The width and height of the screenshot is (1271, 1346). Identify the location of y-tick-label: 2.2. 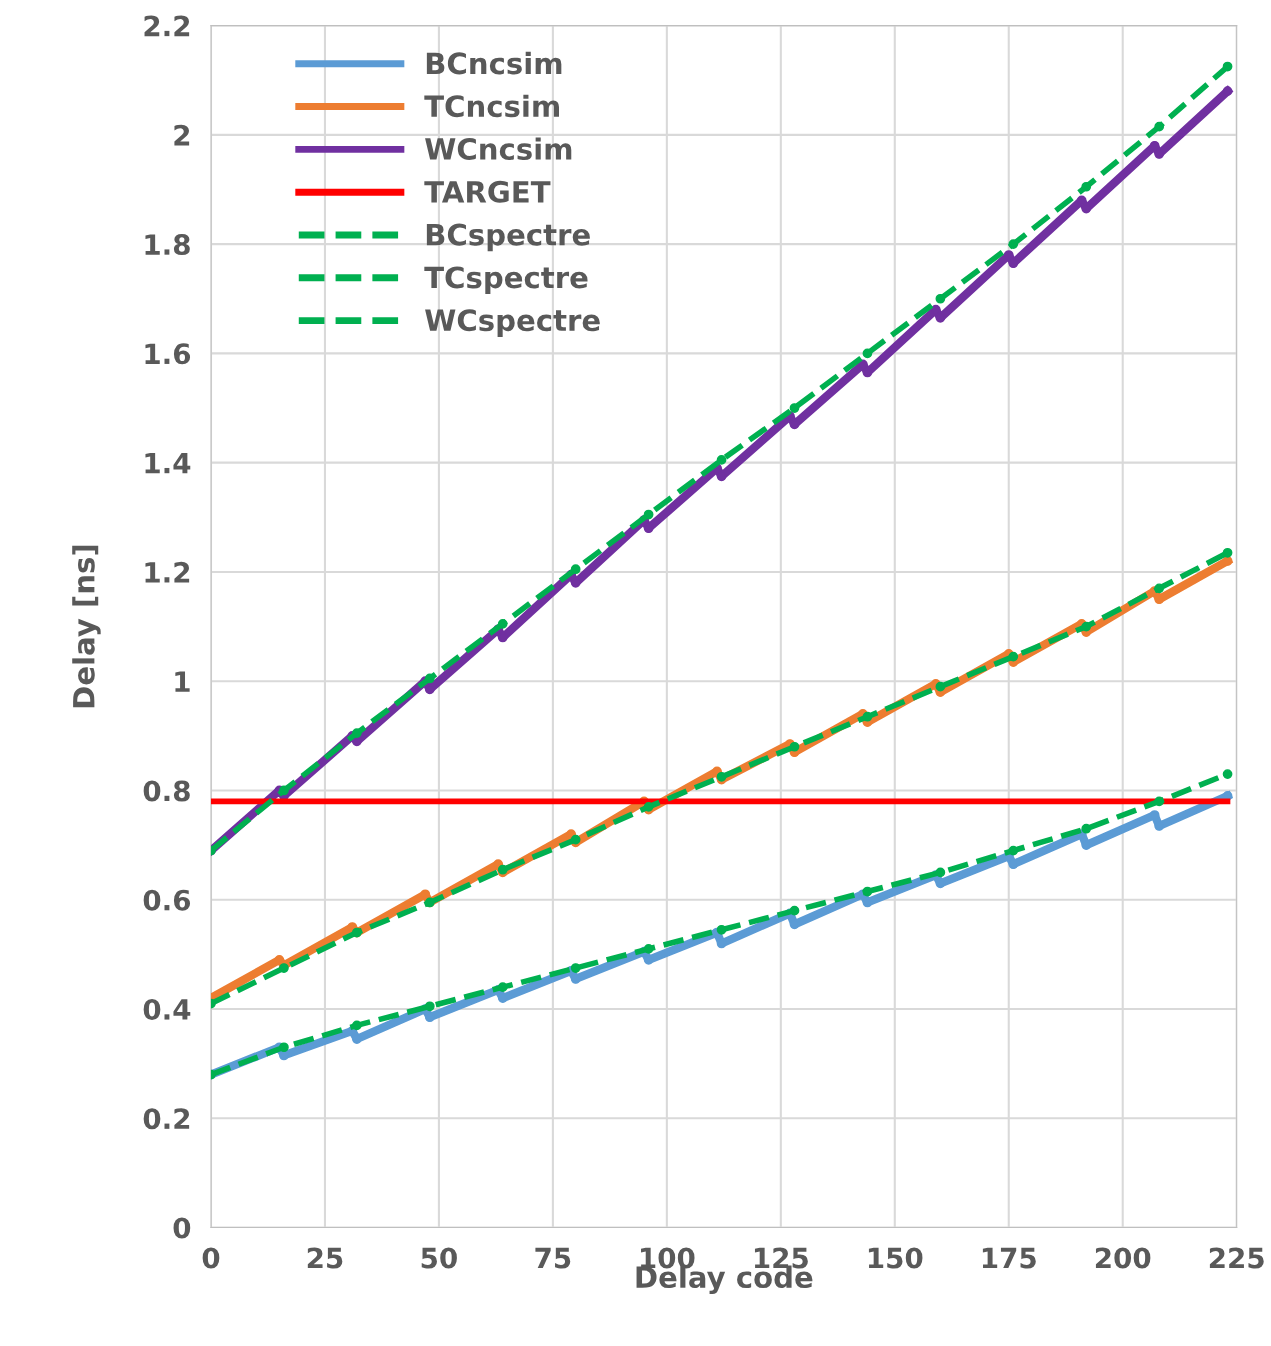
(167, 26).